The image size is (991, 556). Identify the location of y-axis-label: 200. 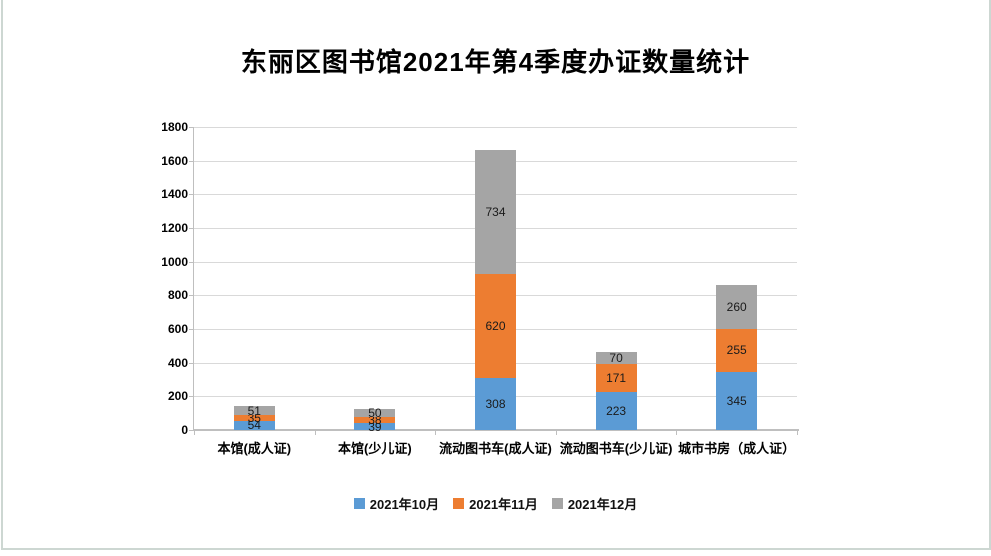
(177, 396).